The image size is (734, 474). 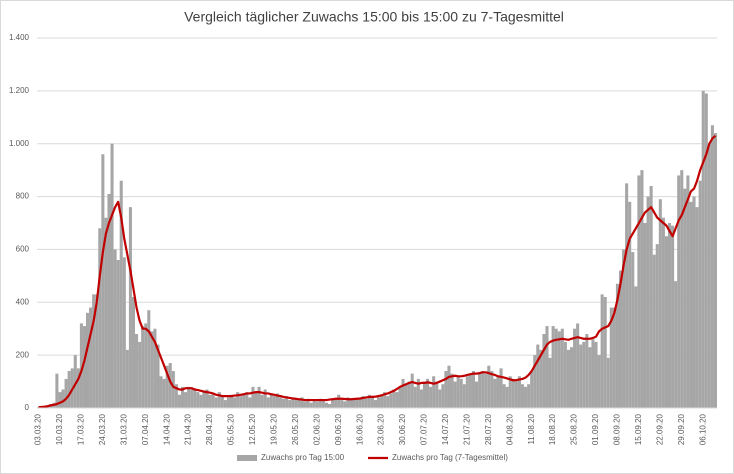 I want to click on x-tick-label: 14.04.20, so click(x=166, y=429).